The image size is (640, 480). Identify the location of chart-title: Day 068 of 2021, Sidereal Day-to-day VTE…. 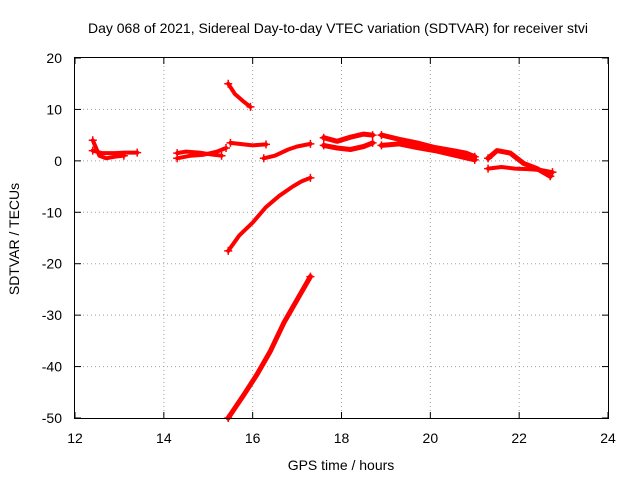
(338, 28).